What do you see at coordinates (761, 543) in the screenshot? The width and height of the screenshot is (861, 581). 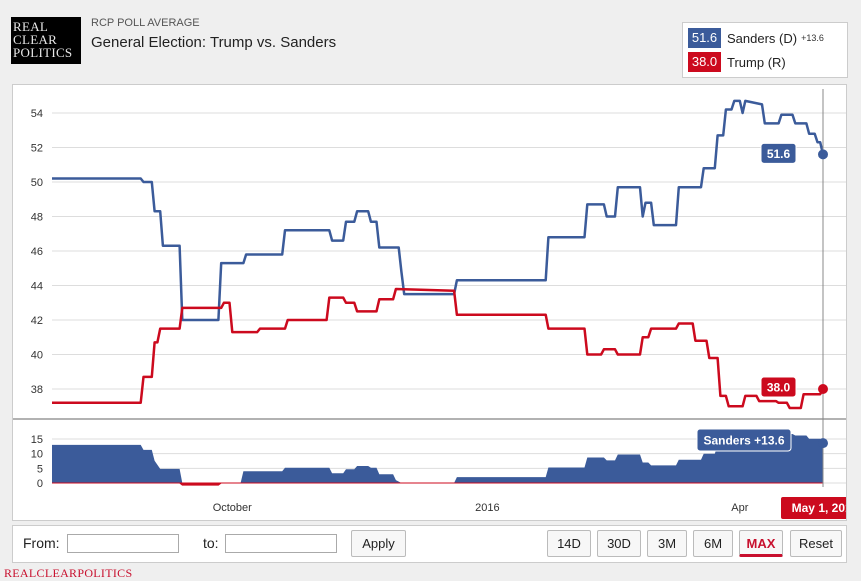 I see `range-max-button: MAX` at bounding box center [761, 543].